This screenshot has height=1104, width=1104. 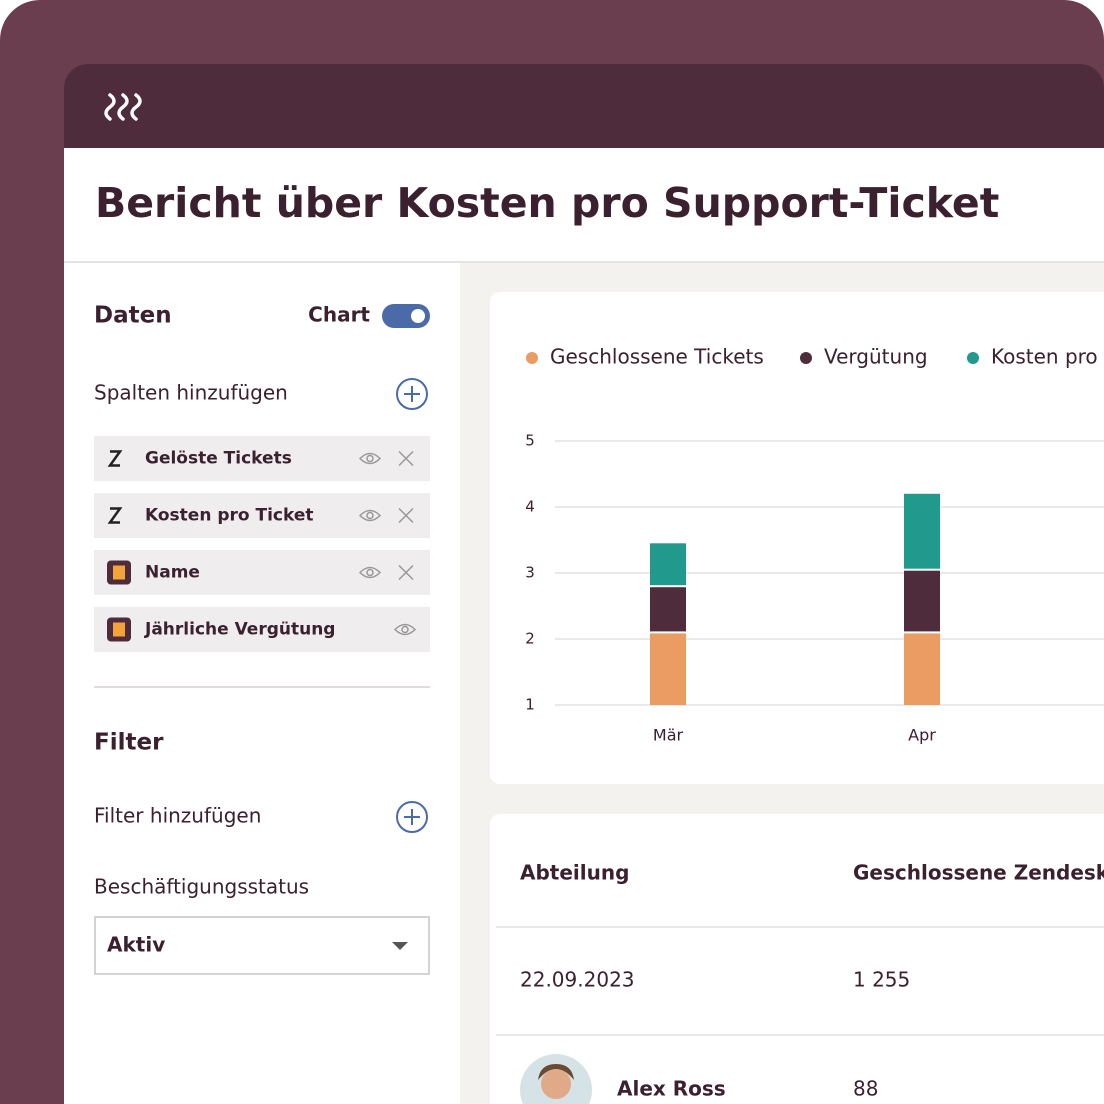 What do you see at coordinates (418, 316) in the screenshot?
I see `toggle-knob` at bounding box center [418, 316].